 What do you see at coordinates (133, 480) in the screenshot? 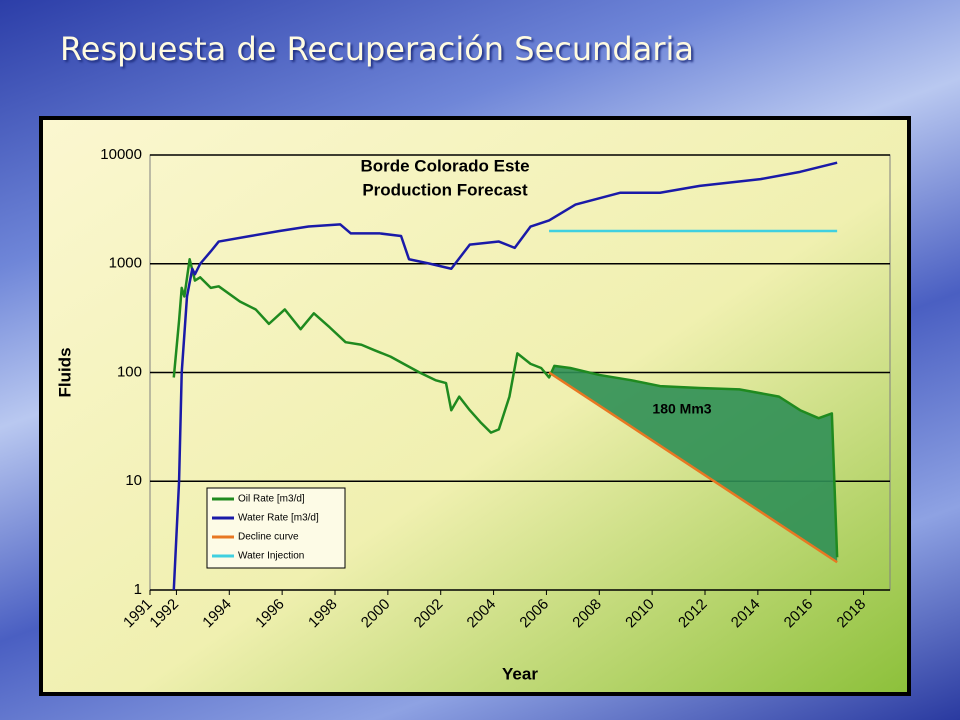
I see `y-tick-label: 10` at bounding box center [133, 480].